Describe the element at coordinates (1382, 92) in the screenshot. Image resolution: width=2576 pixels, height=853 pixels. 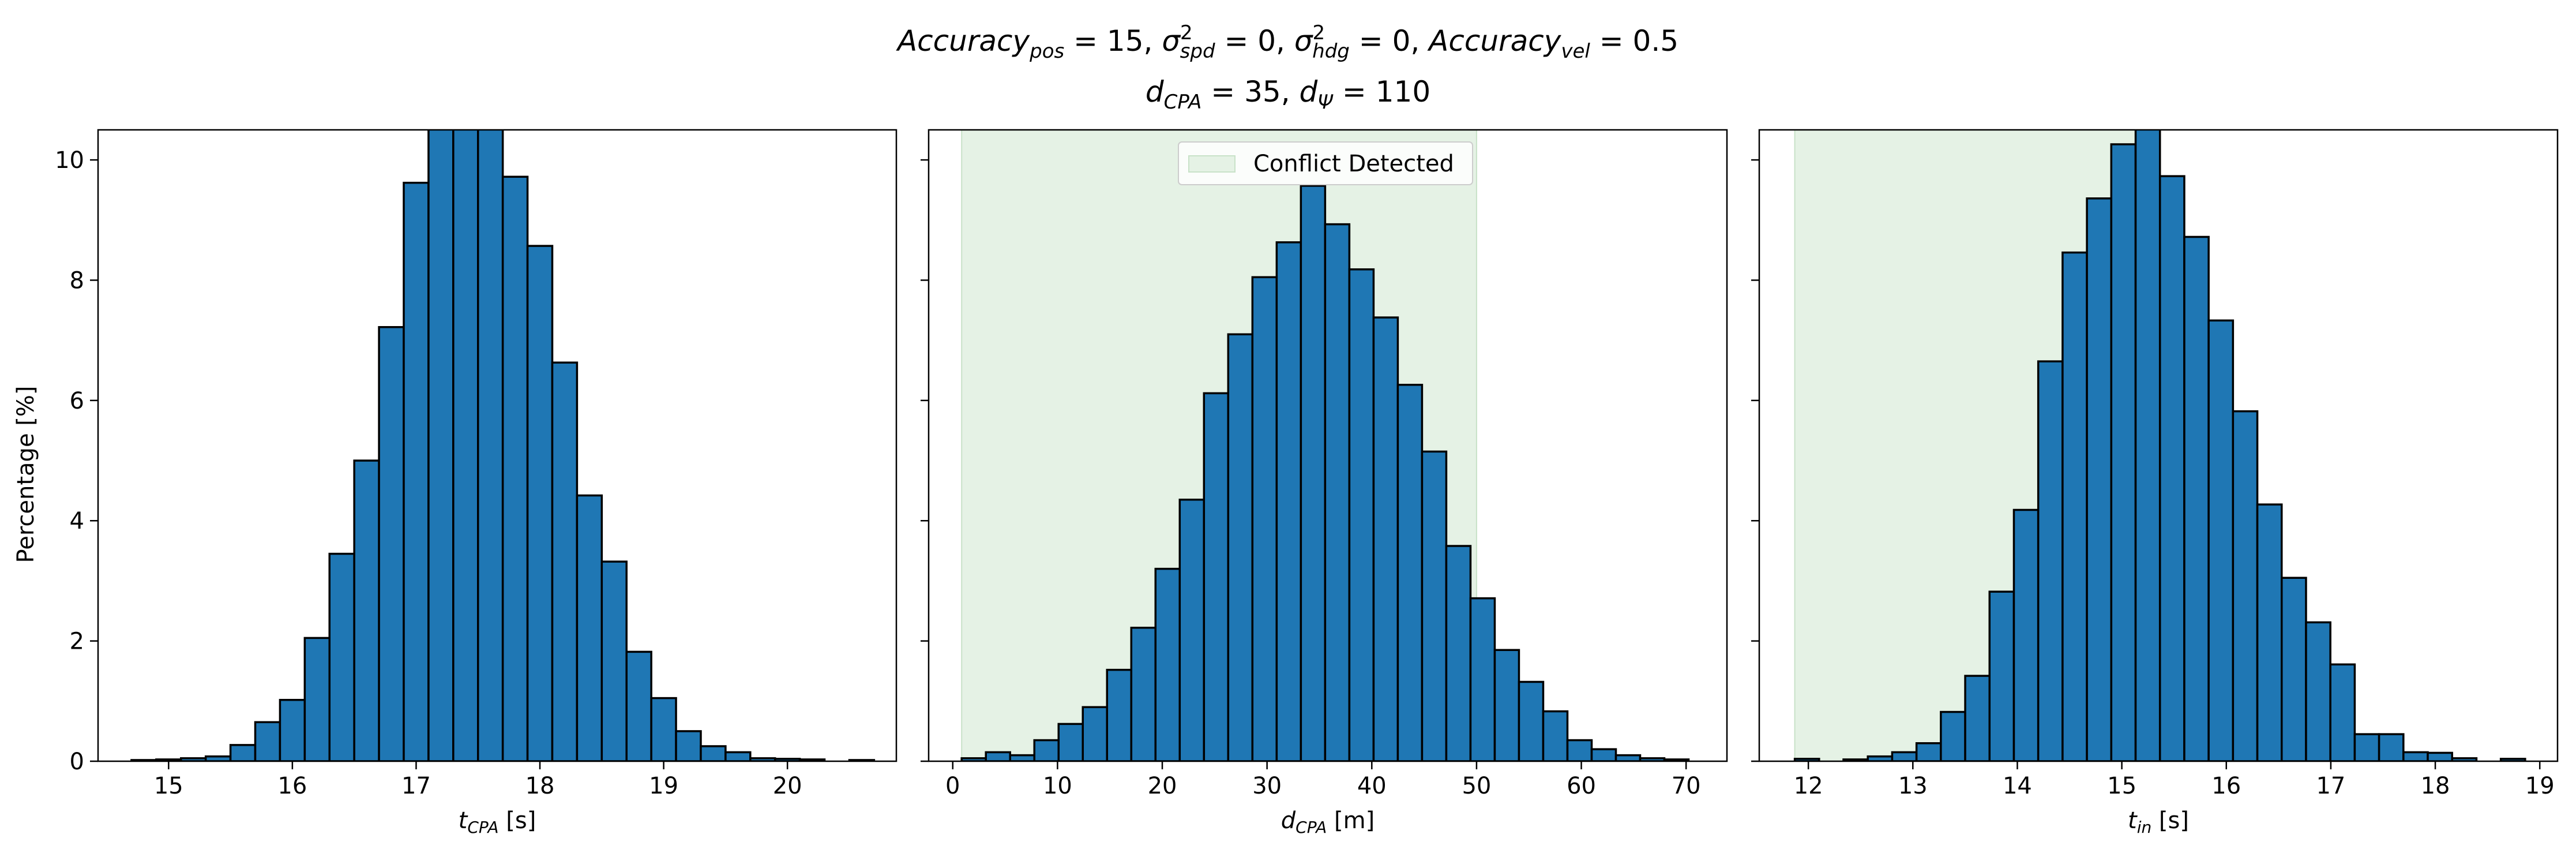
I see `title-l2-rest-1: = 110` at that location.